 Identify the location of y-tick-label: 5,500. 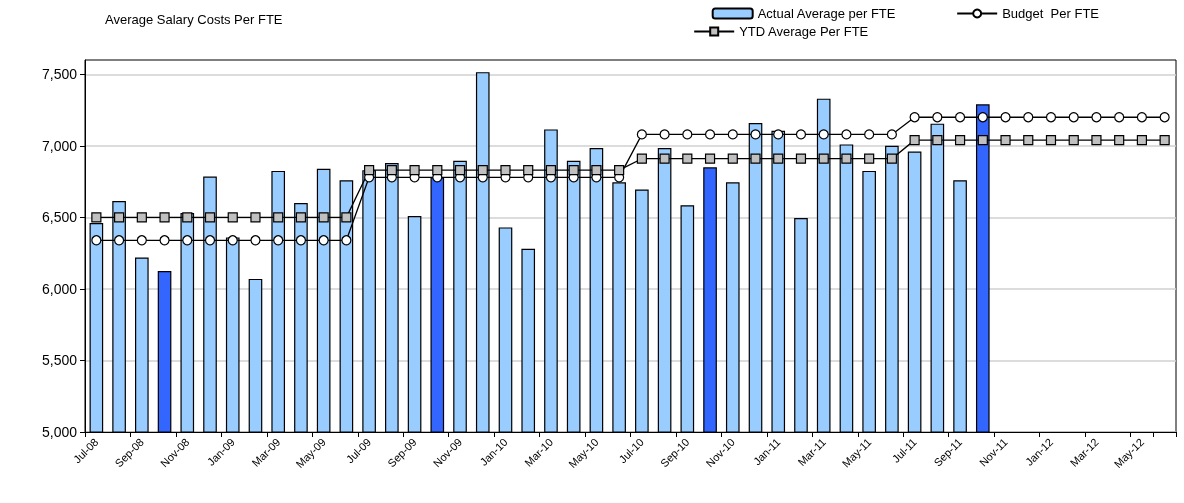
(59, 360).